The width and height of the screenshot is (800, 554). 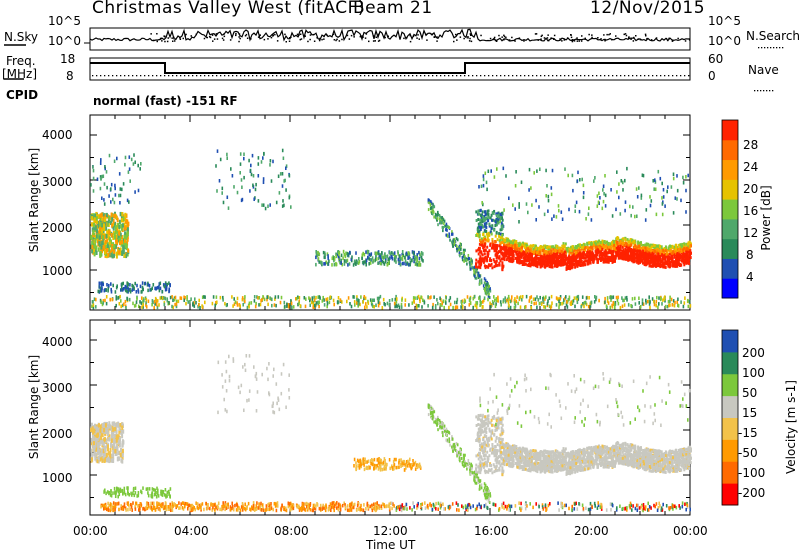 I want to click on power-colorbar-segment, so click(x=730, y=288).